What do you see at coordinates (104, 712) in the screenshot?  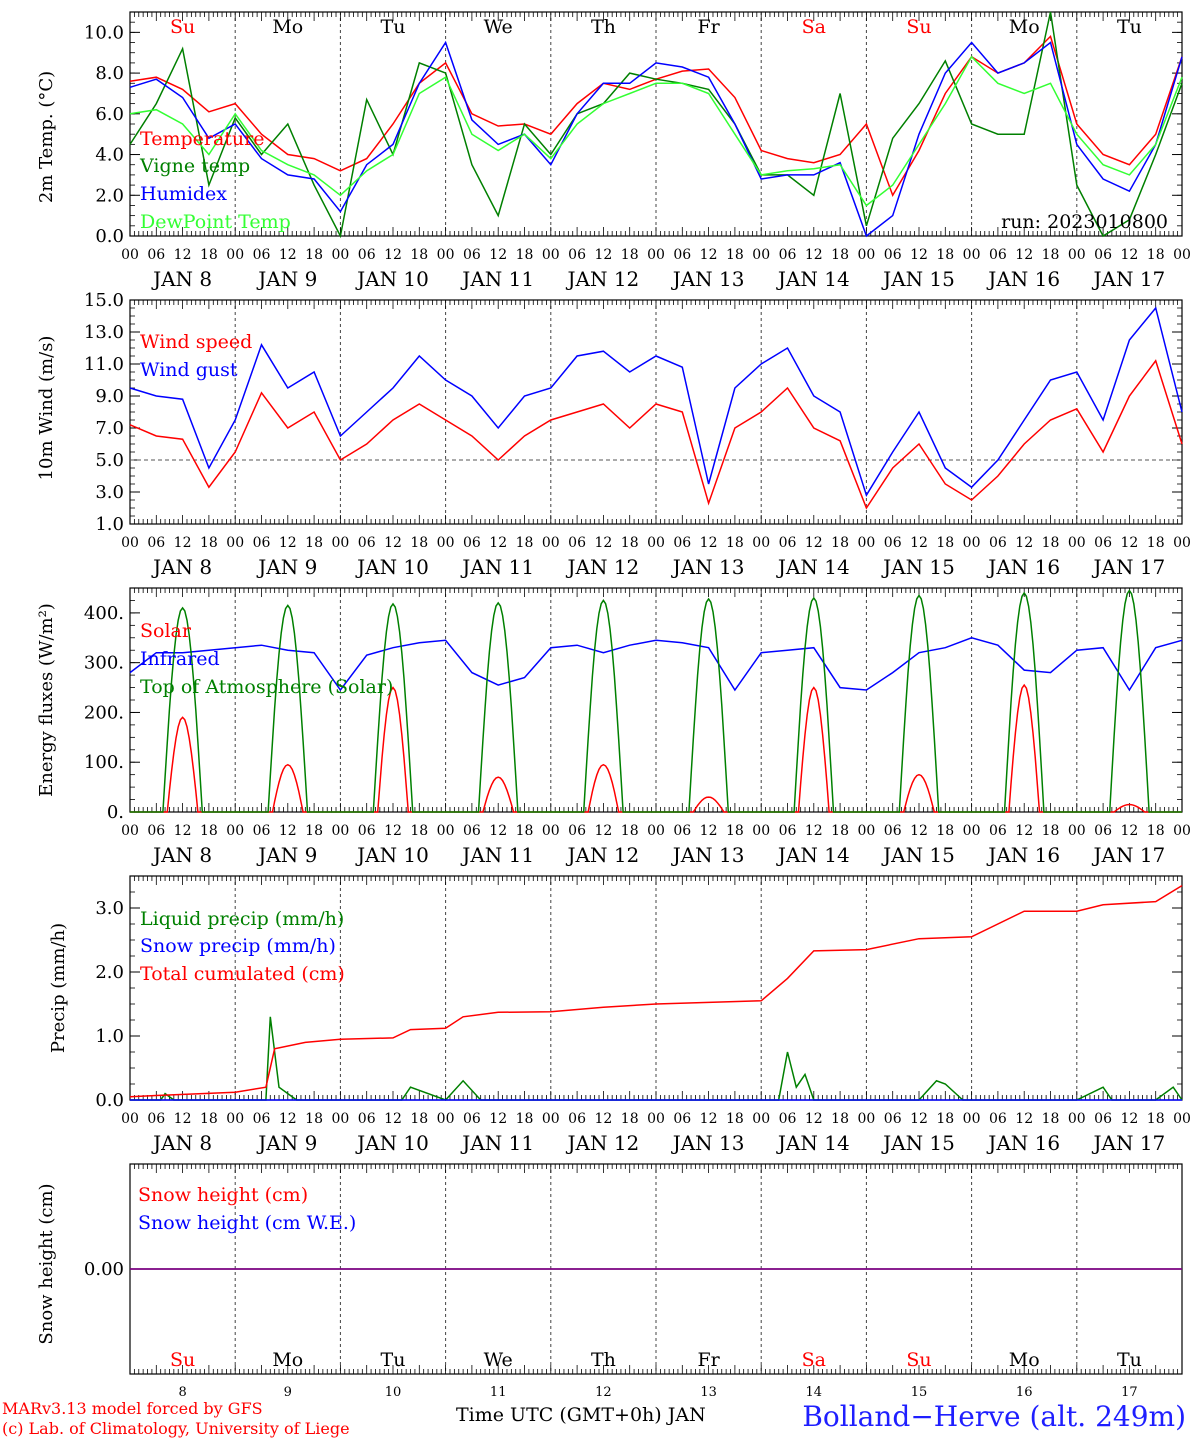 I see `y-tick-label: 200.` at bounding box center [104, 712].